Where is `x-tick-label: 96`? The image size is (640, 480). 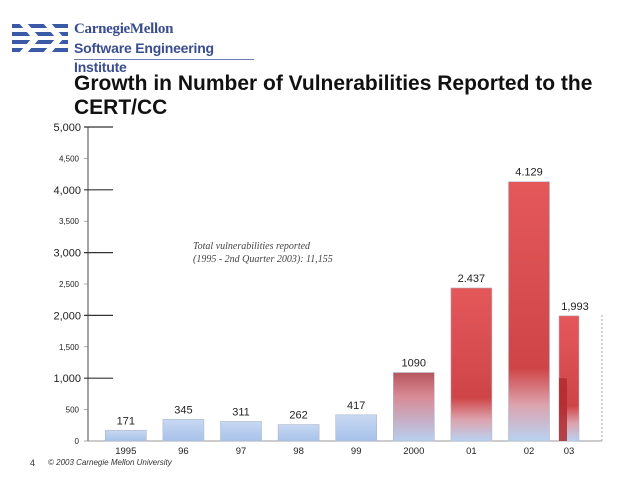 x-tick-label: 96 is located at coordinates (183, 451).